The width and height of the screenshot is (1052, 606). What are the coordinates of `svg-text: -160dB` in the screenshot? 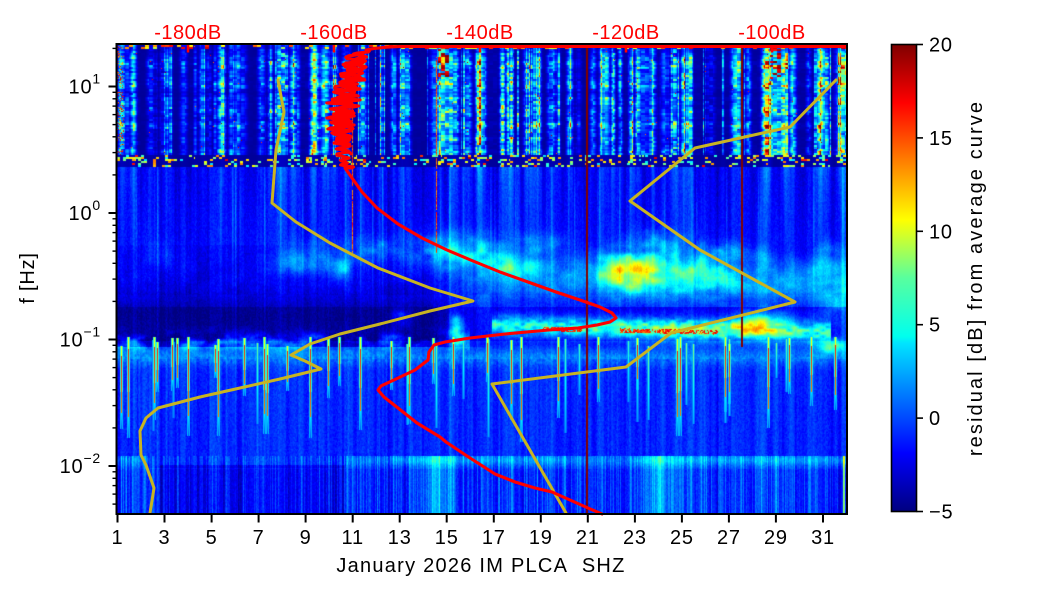 It's located at (334, 33).